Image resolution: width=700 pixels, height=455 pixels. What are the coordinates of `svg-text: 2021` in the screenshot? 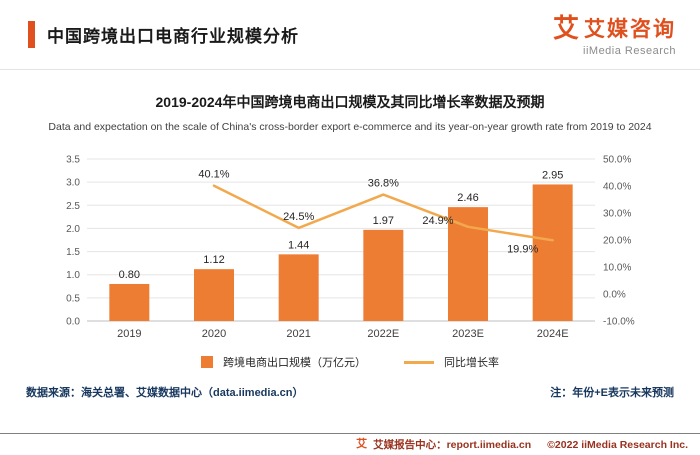 It's located at (298, 334).